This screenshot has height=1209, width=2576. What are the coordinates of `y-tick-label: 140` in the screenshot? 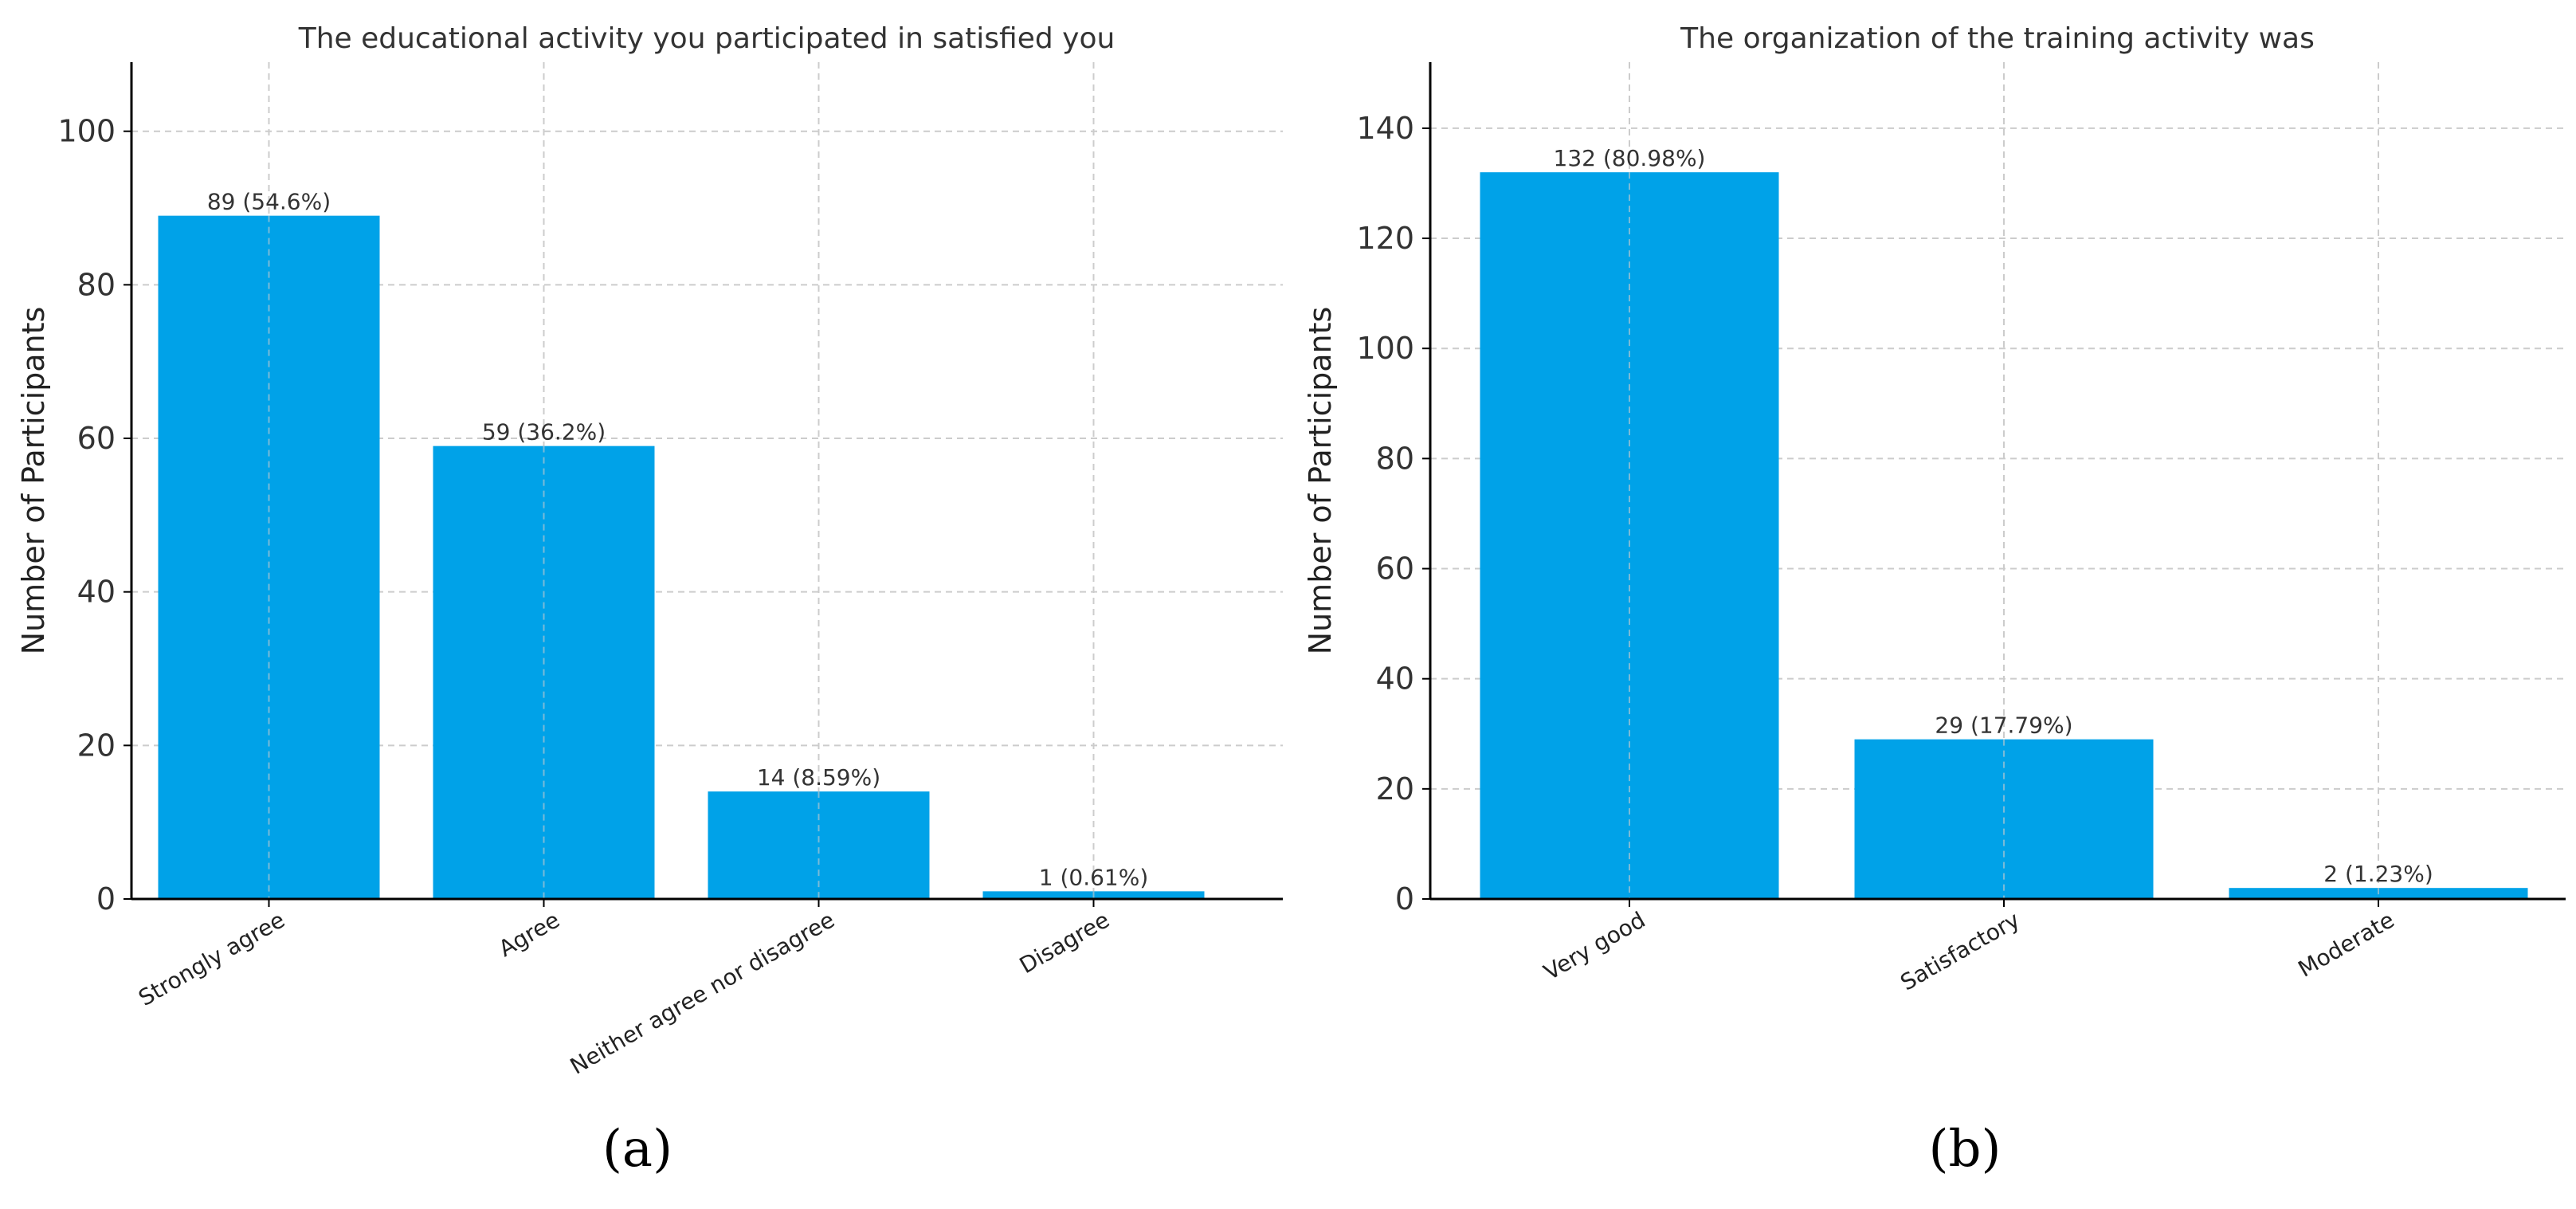 It's located at (1385, 128).